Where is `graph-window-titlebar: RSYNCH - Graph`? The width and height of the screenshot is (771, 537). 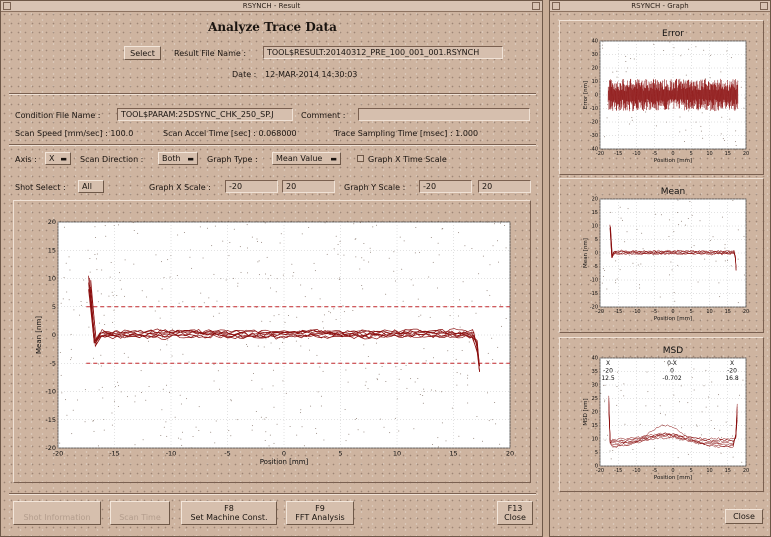
graph-window-titlebar: RSYNCH - Graph is located at coordinates (660, 6).